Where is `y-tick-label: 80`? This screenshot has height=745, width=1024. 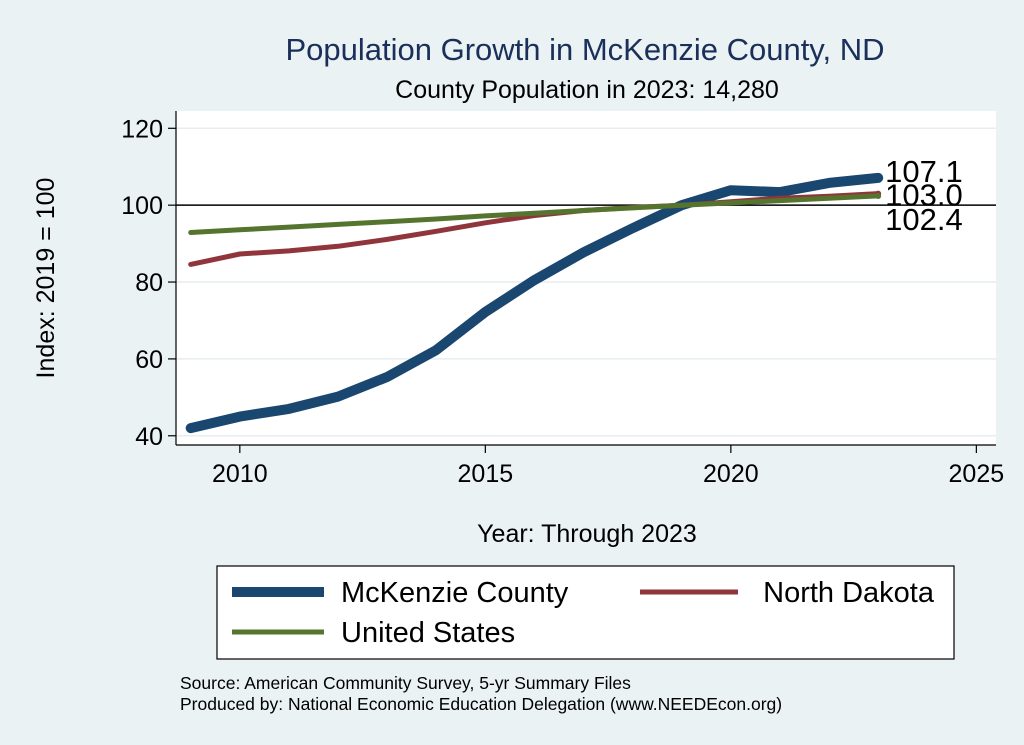 y-tick-label: 80 is located at coordinates (149, 283).